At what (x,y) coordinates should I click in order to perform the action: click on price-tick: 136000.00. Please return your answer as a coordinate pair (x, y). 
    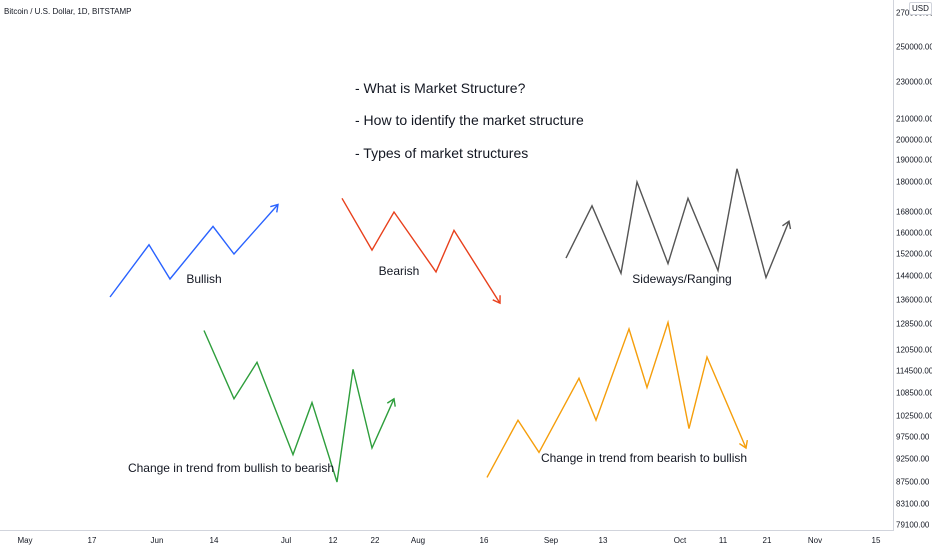
    Looking at the image, I should click on (914, 300).